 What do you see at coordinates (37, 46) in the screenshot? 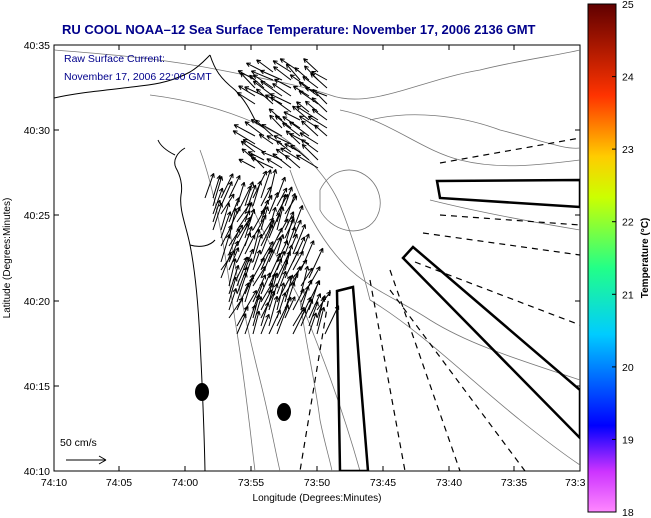
I see `y-tick-label: 40:35` at bounding box center [37, 46].